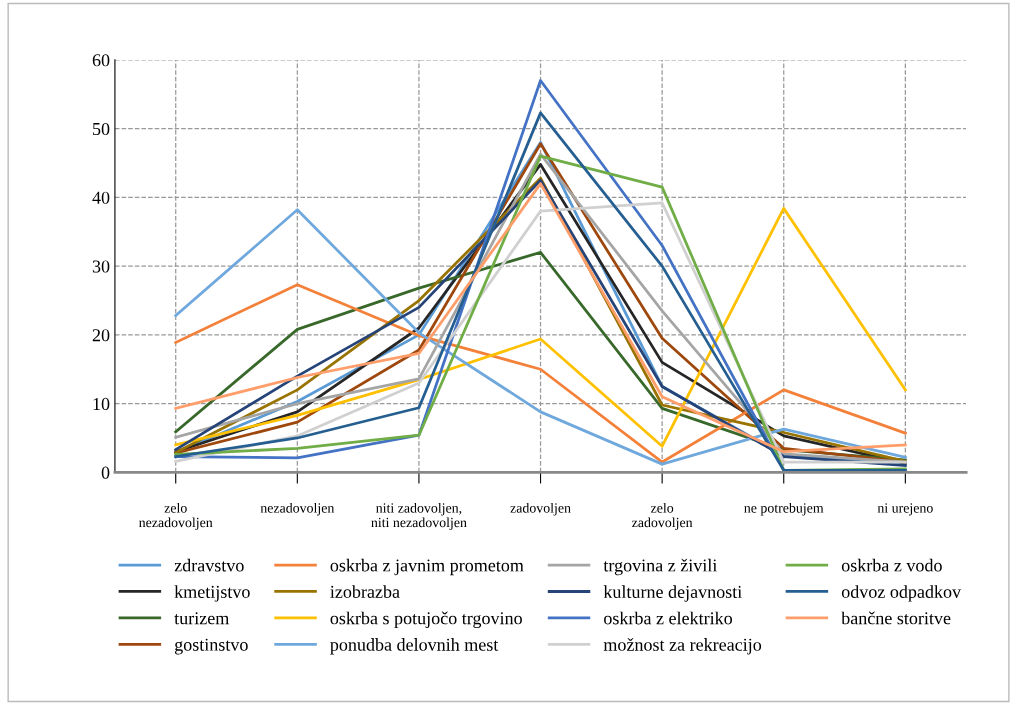 The width and height of the screenshot is (1017, 705). Describe the element at coordinates (672, 593) in the screenshot. I see `legend-label: kulturne dejavnosti` at that location.